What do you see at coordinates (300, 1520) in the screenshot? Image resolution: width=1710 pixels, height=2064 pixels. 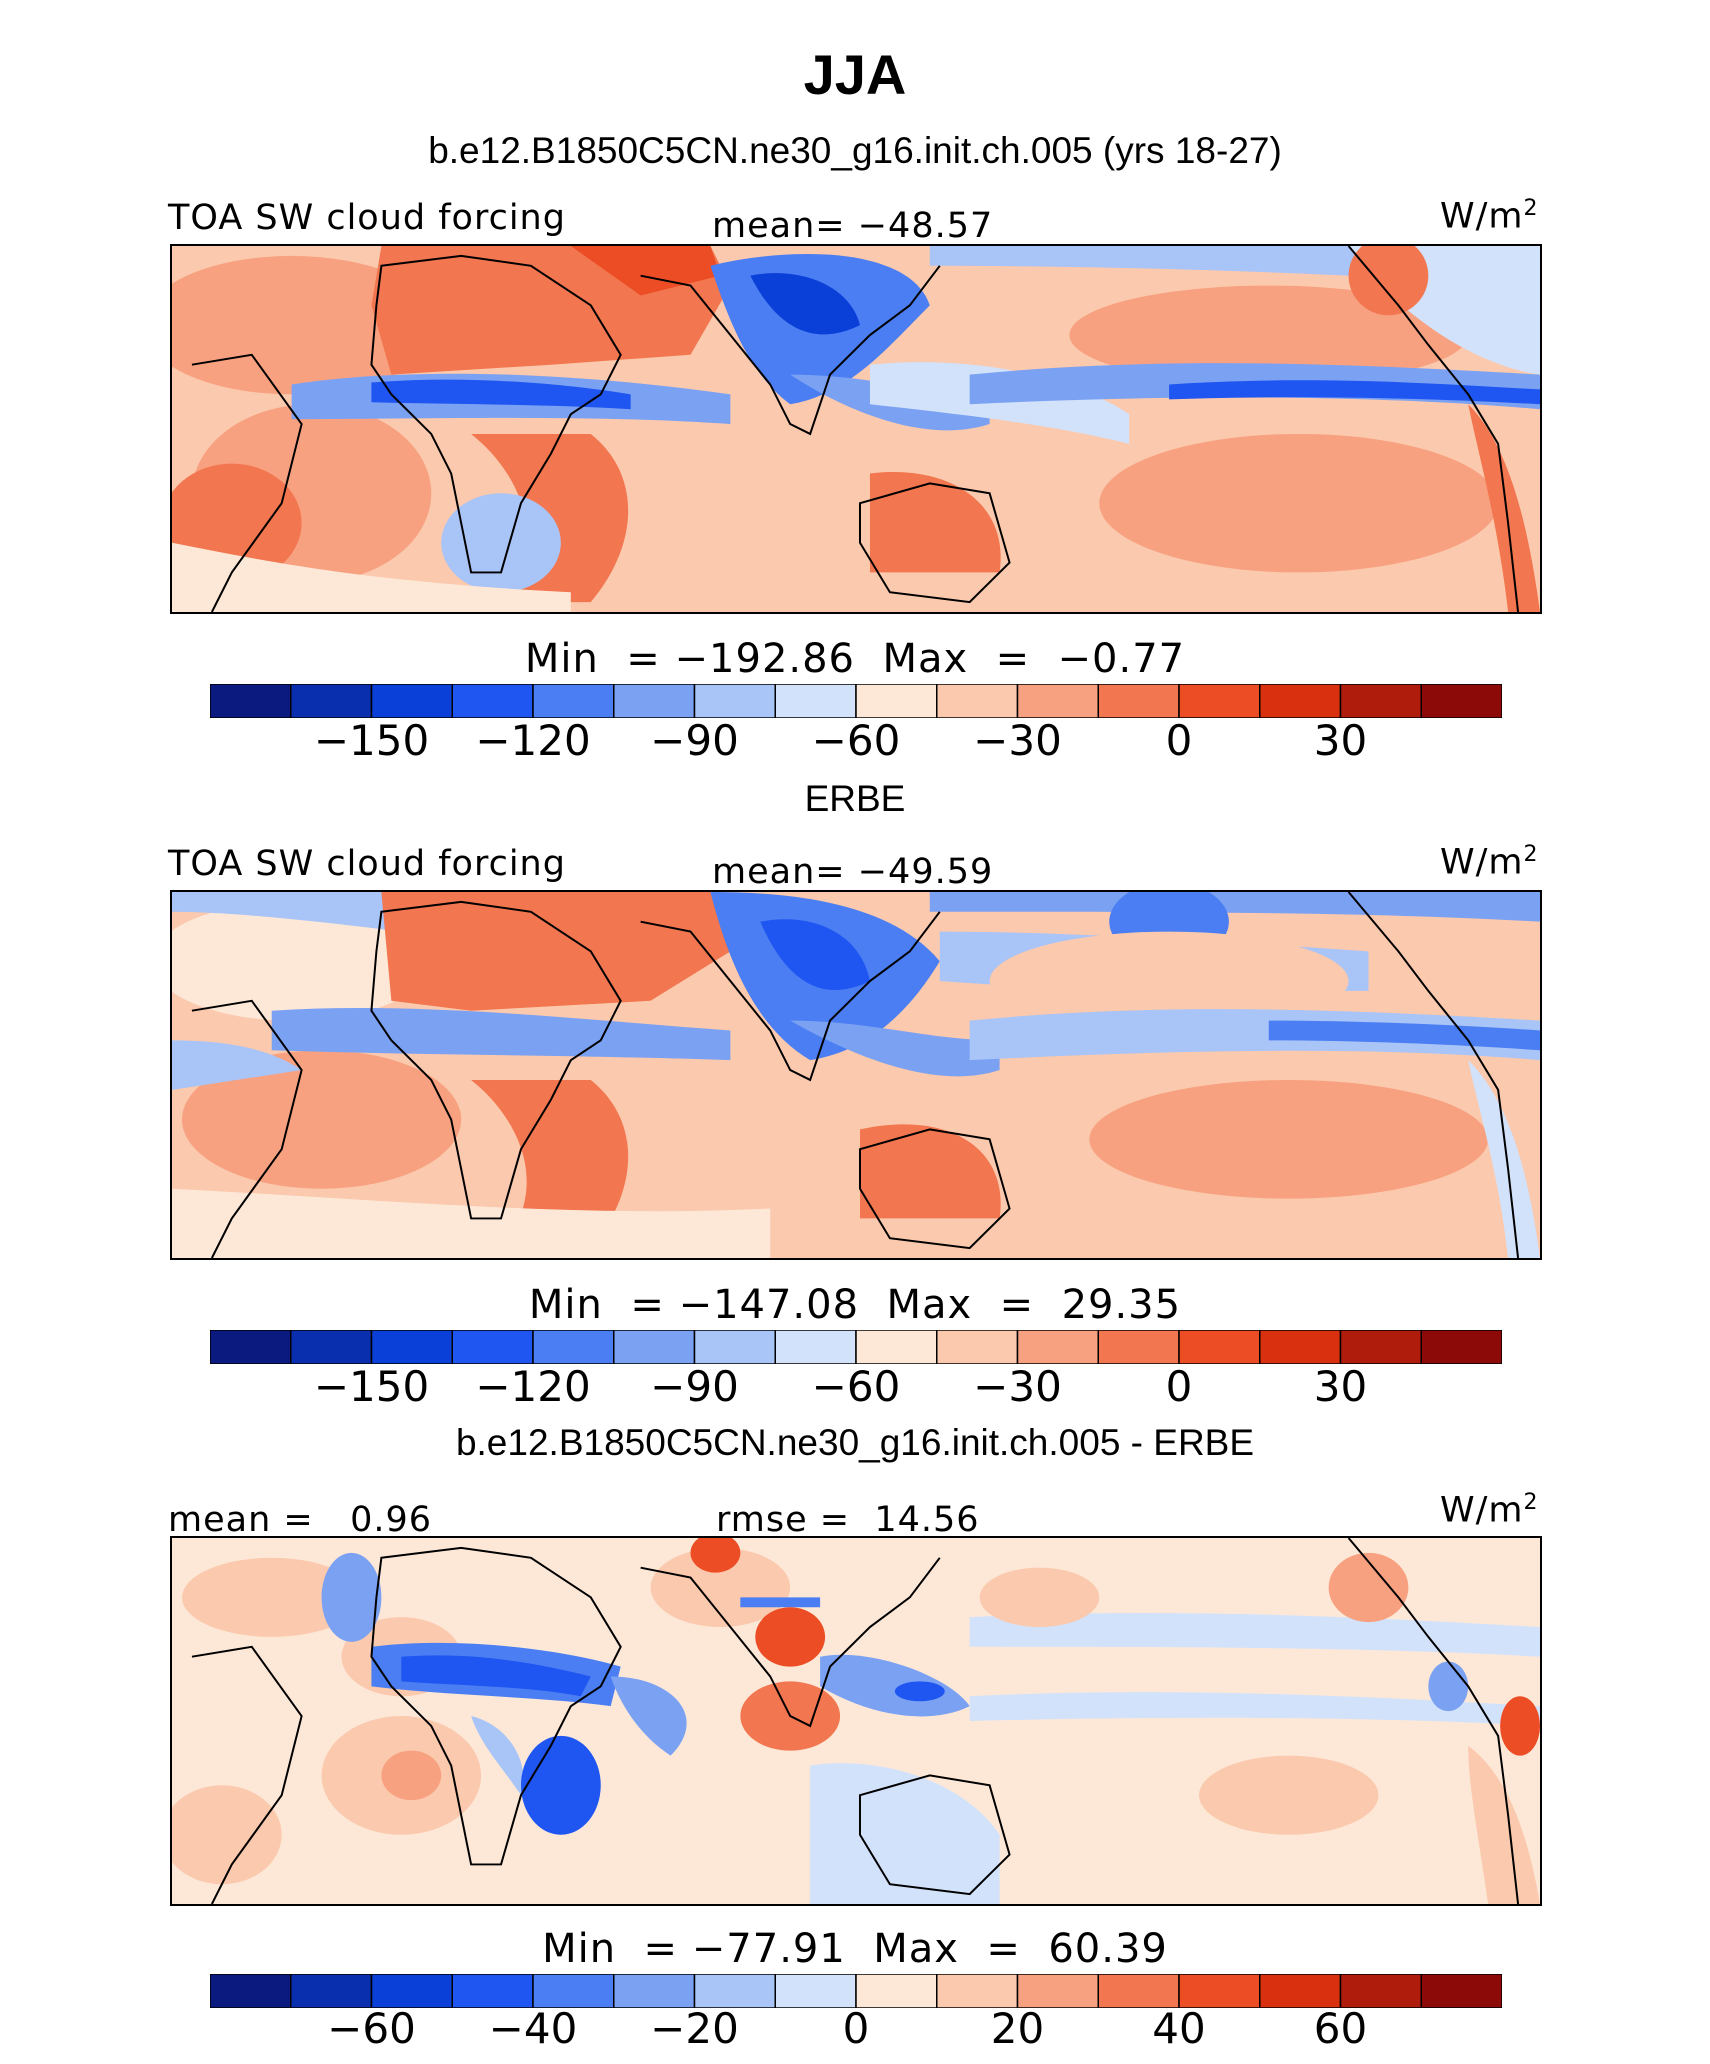 I see `panel3-mean-label: mean = 0.96` at bounding box center [300, 1520].